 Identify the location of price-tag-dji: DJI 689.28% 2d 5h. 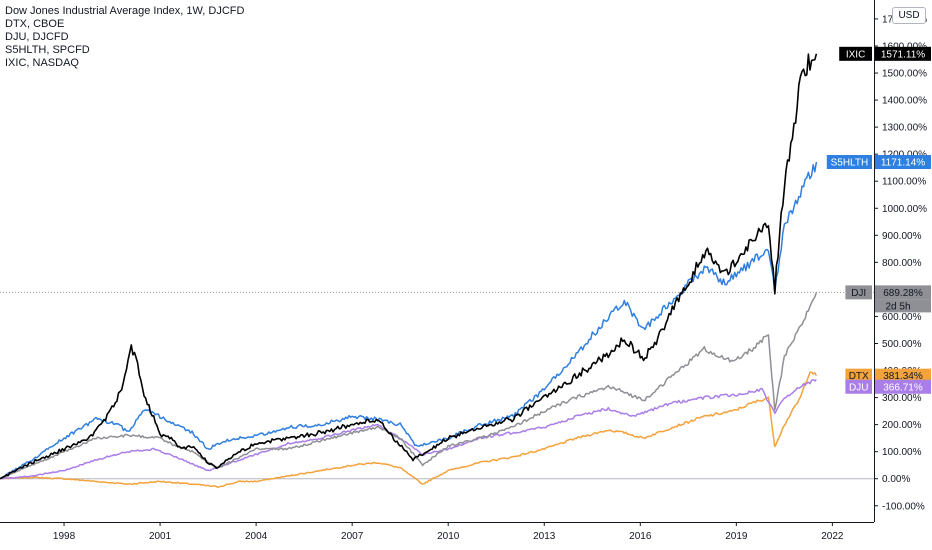
(888, 299).